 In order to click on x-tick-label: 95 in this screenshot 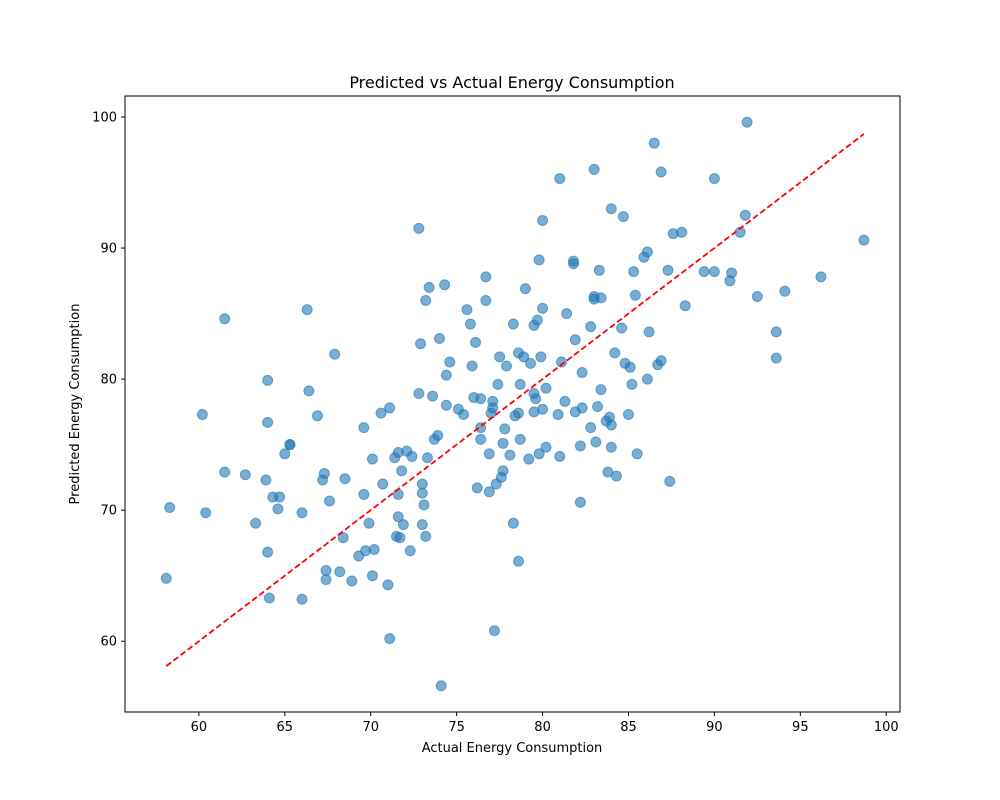, I will do `click(800, 727)`.